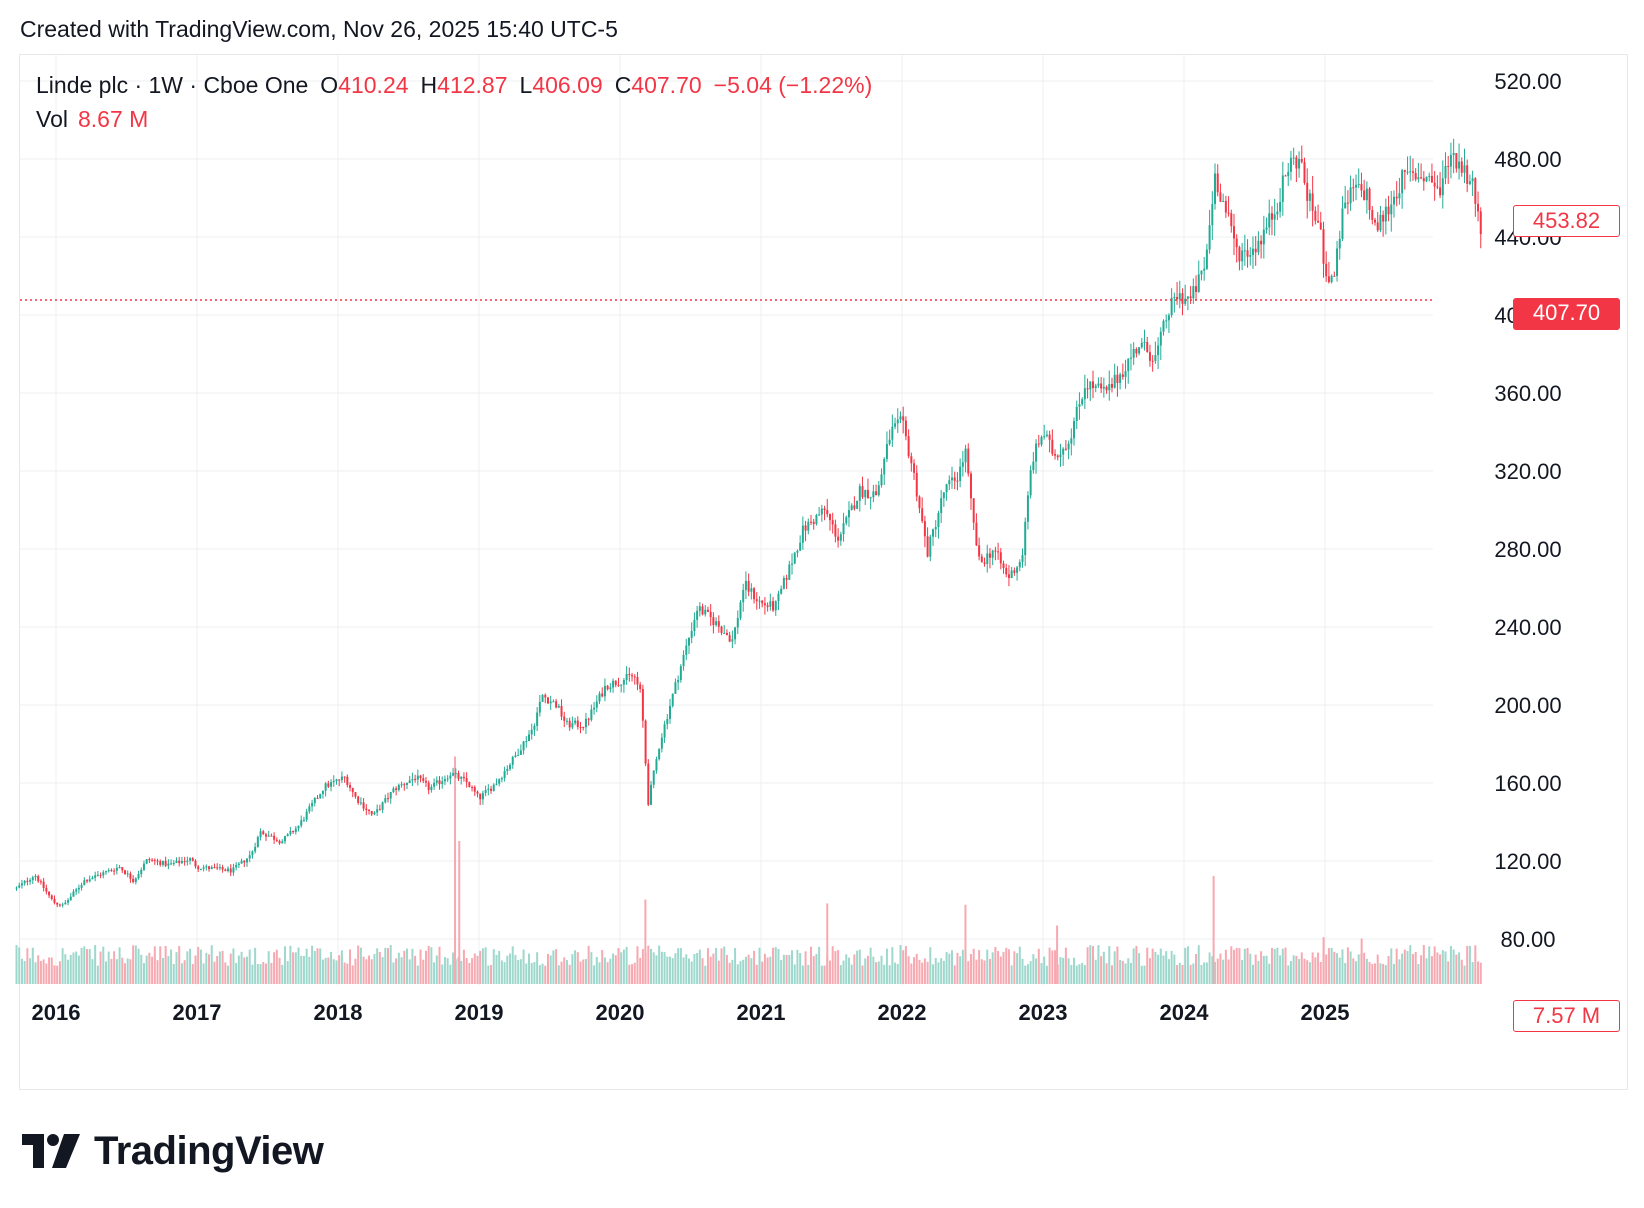  Describe the element at coordinates (1043, 1012) in the screenshot. I see `x-tick-label: 2023` at that location.